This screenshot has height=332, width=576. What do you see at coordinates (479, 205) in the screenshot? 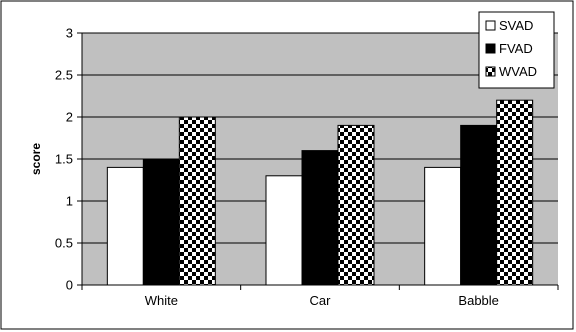
I see `bar-fvad-babble` at bounding box center [479, 205].